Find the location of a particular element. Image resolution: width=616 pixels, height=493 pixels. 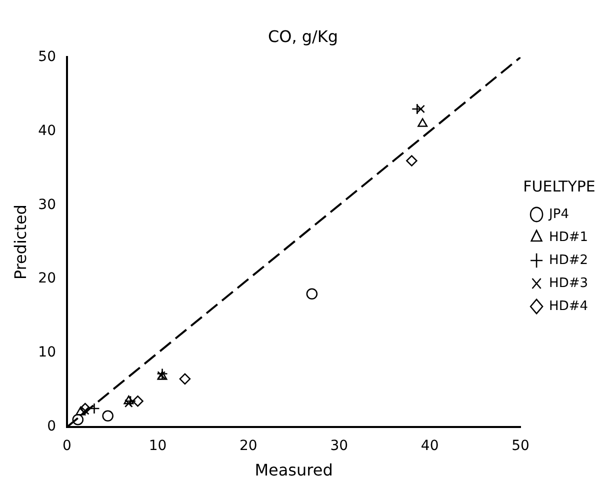

y-tick-label: 40 is located at coordinates (47, 130).